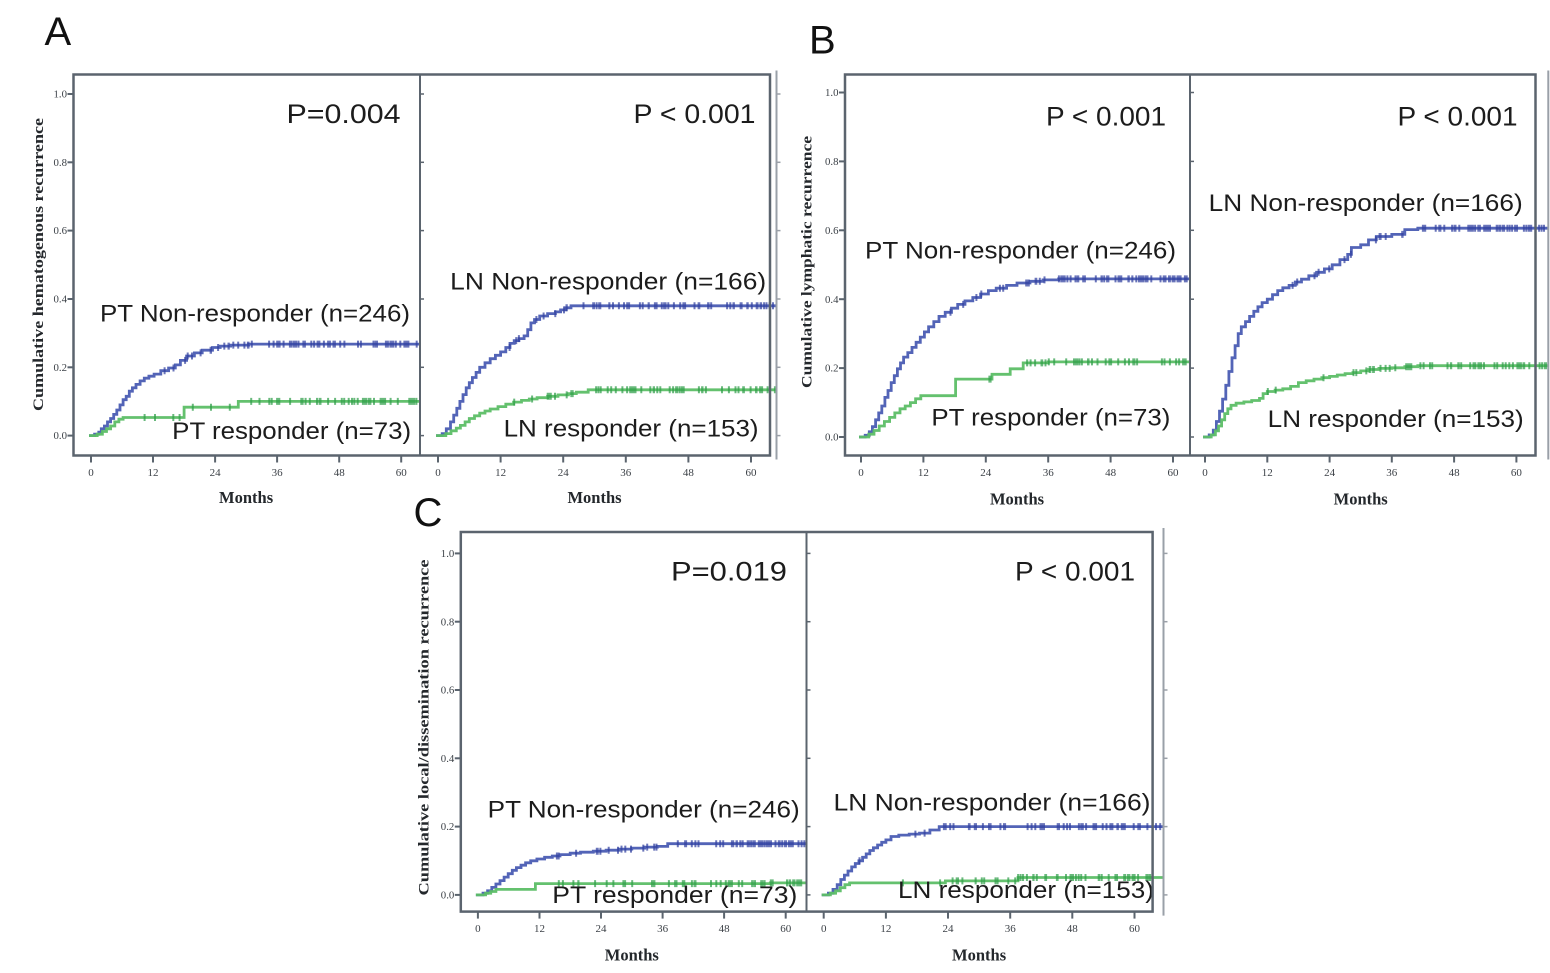  Describe the element at coordinates (344, 114) in the screenshot. I see `svg-text: P=0.004` at that location.